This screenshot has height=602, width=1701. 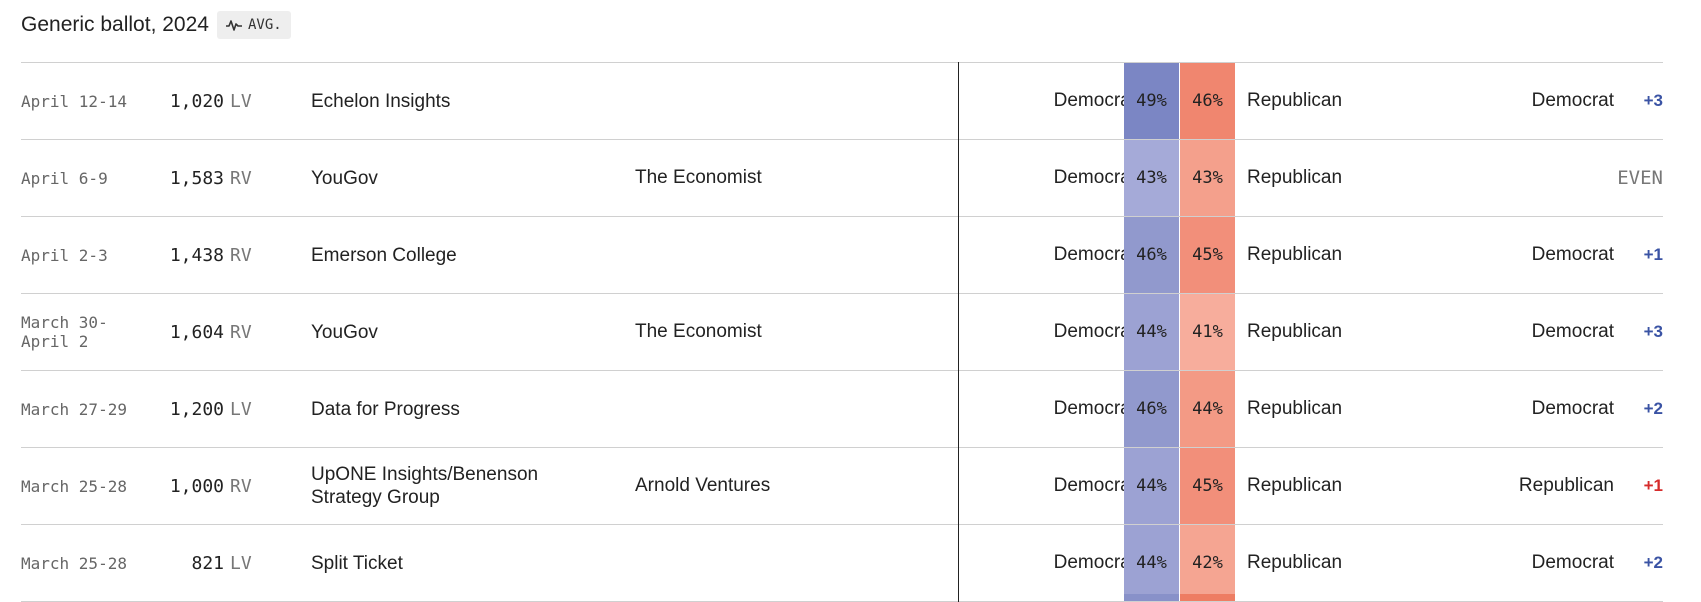 I want to click on pollster-name: UpONE Insights/Benenson Strategy Group, so click(x=461, y=486).